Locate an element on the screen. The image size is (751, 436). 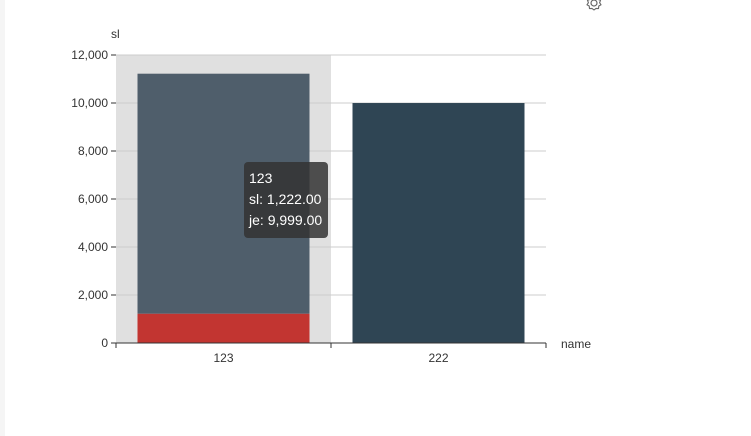
y-axis-title: sl is located at coordinates (115, 34).